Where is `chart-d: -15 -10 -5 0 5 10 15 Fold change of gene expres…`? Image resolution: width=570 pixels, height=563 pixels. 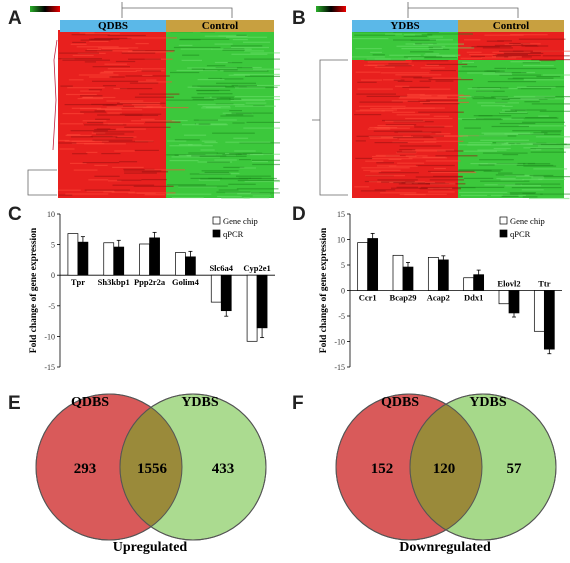
chart-d: -15 -10 -5 0 5 10 15 Fold change of gene expres… is located at coordinates (440, 291).